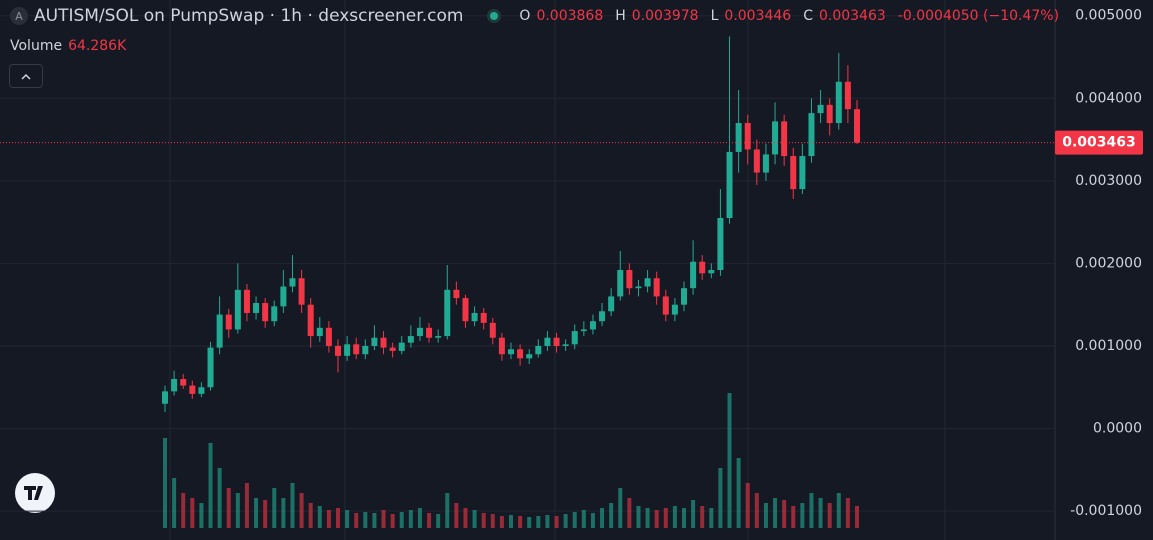  What do you see at coordinates (570, 16) in the screenshot?
I see `legend-value: 0.003868` at bounding box center [570, 16].